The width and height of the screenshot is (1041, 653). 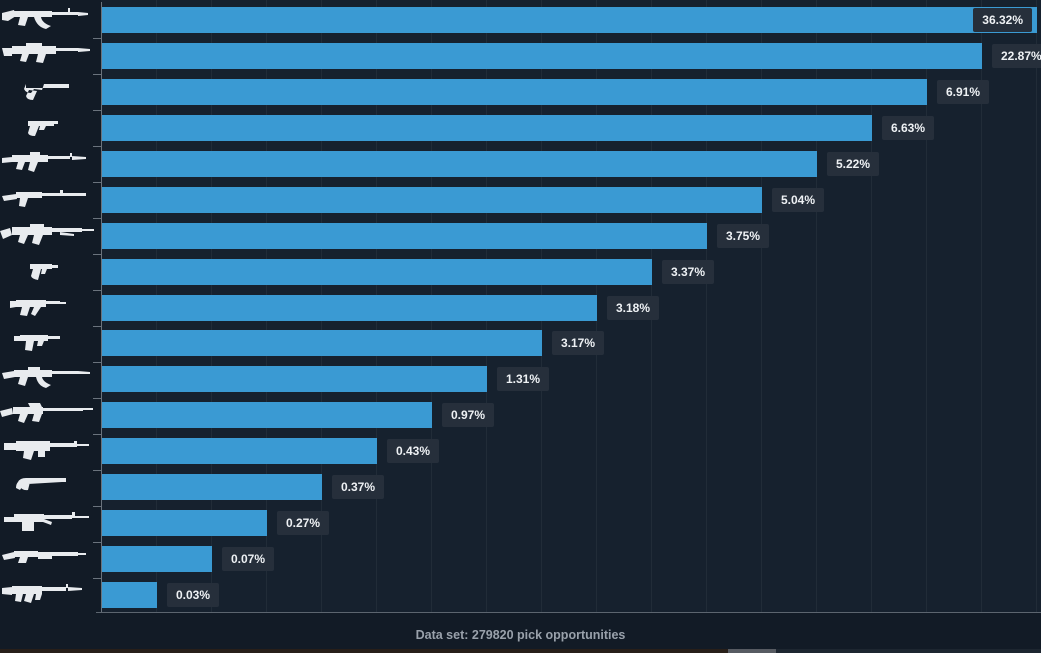 I want to click on dataset-caption: Data set: 279820 pick opportunities, so click(x=520, y=635).